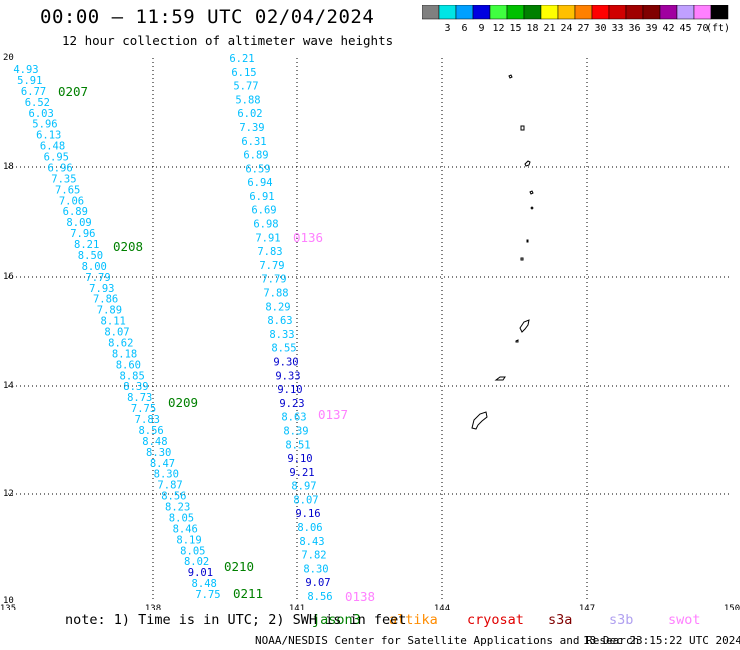 This screenshot has width=740, height=650. Describe the element at coordinates (248, 593) in the screenshot. I see `pass-label: 0211` at that location.